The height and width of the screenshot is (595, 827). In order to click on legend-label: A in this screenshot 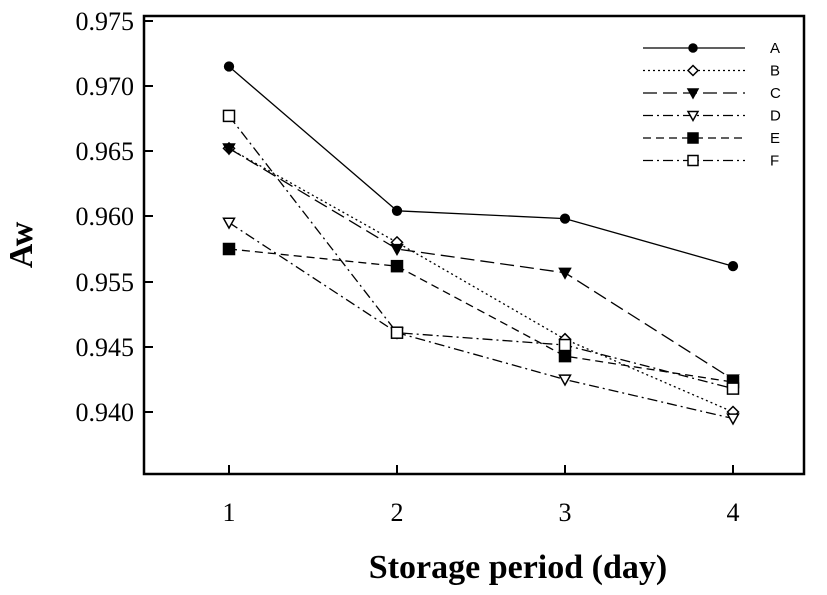, I will do `click(775, 48)`.